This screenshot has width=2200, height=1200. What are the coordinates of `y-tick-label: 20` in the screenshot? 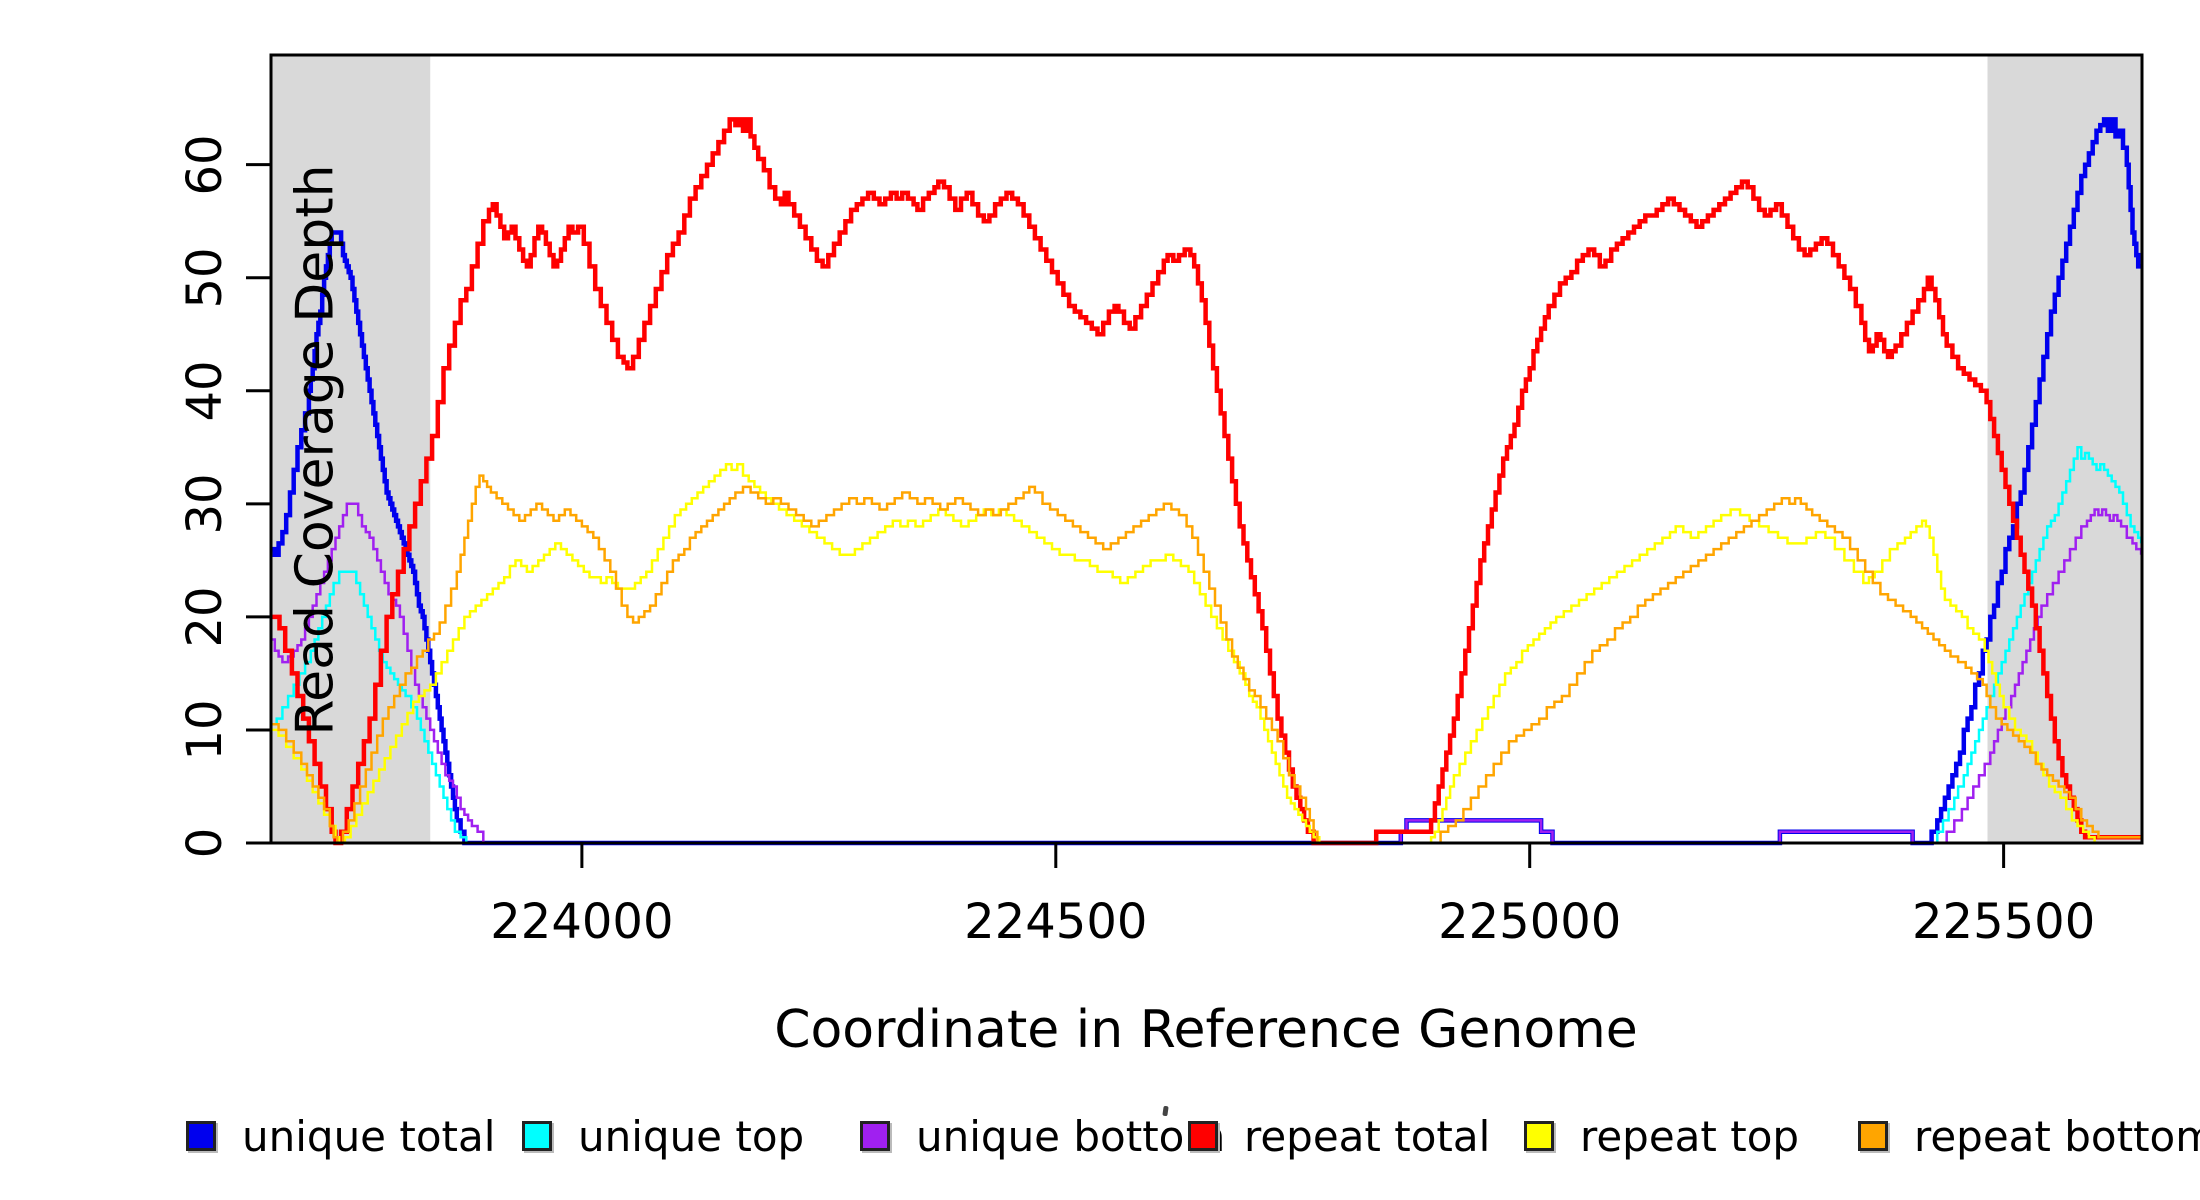 It's located at (205, 617).